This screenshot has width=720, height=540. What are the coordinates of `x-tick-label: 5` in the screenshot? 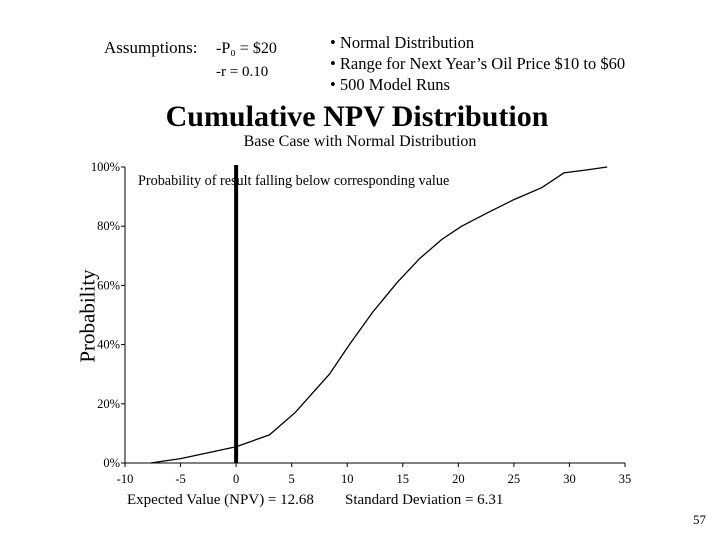 It's located at (292, 479).